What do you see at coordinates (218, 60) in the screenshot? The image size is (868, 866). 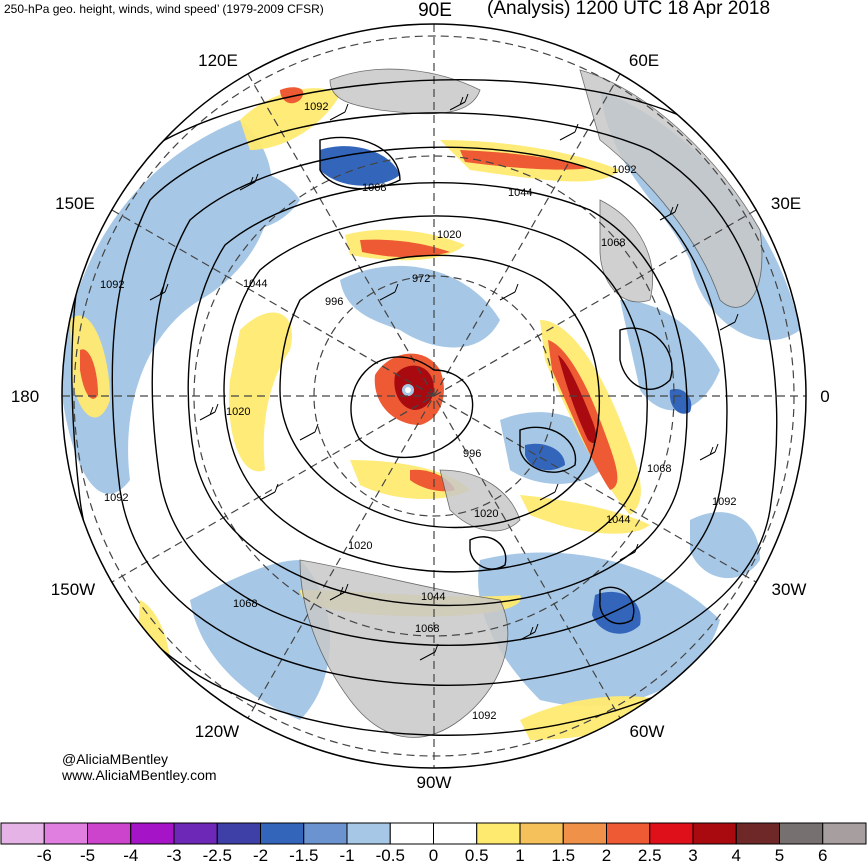 I see `lon-label-120e: 120E` at bounding box center [218, 60].